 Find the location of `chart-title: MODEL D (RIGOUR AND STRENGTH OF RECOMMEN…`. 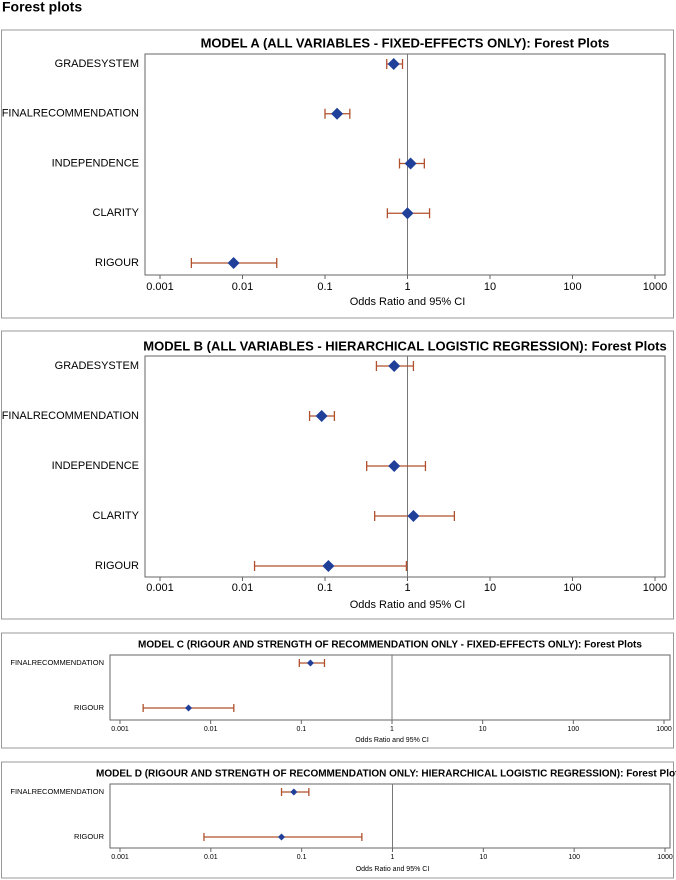

chart-title: MODEL D (RIGOUR AND STRENGTH OF RECOMMEN… is located at coordinates (386, 774).